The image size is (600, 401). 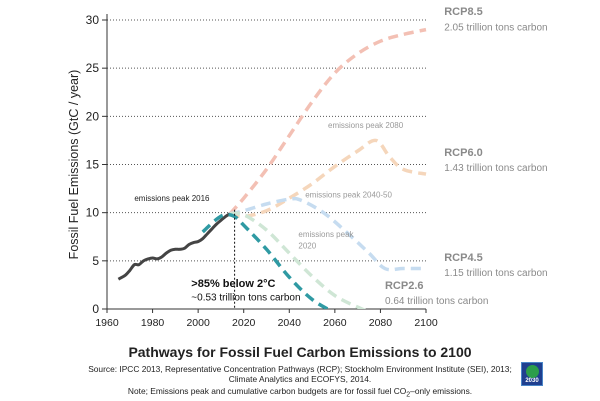 I want to click on label-rcp45-name: RCP4.5, so click(x=463, y=258).